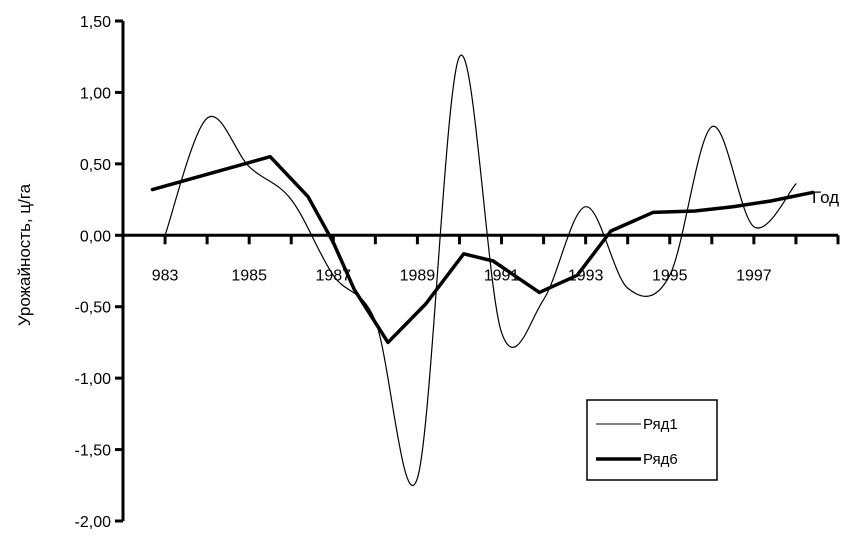 The image size is (863, 537). I want to click on legend-label-series-2: Ряд6, so click(660, 459).